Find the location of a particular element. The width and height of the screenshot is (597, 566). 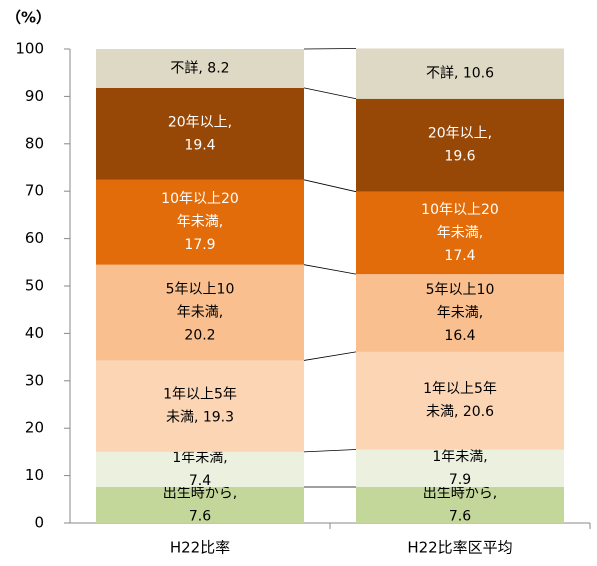

y-tick-label: 10 is located at coordinates (34, 475).